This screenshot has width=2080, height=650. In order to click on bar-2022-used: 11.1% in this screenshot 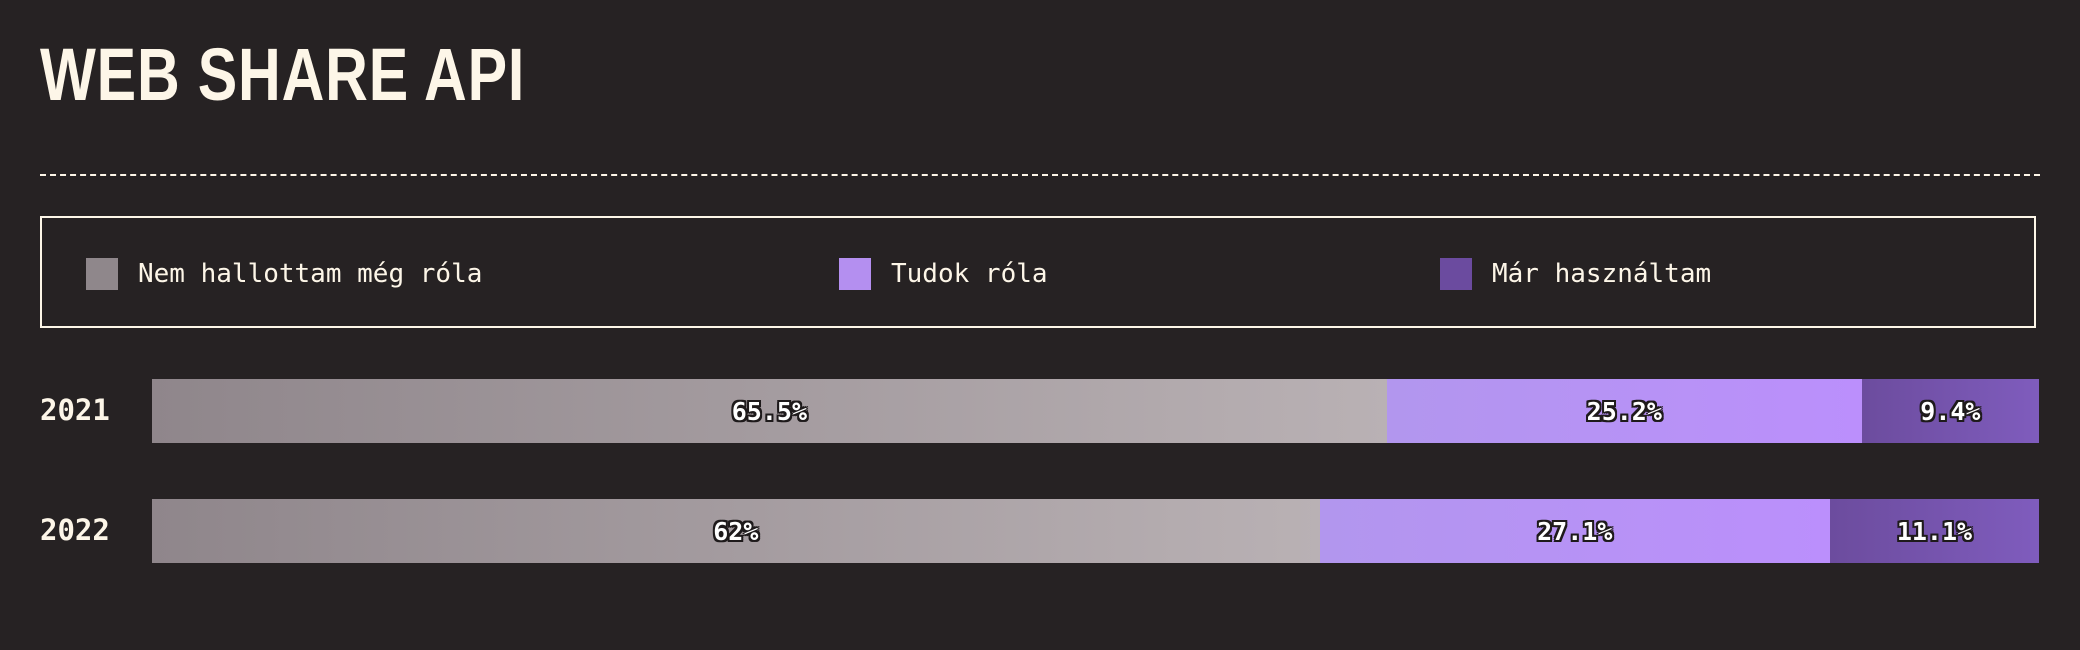, I will do `click(1934, 531)`.